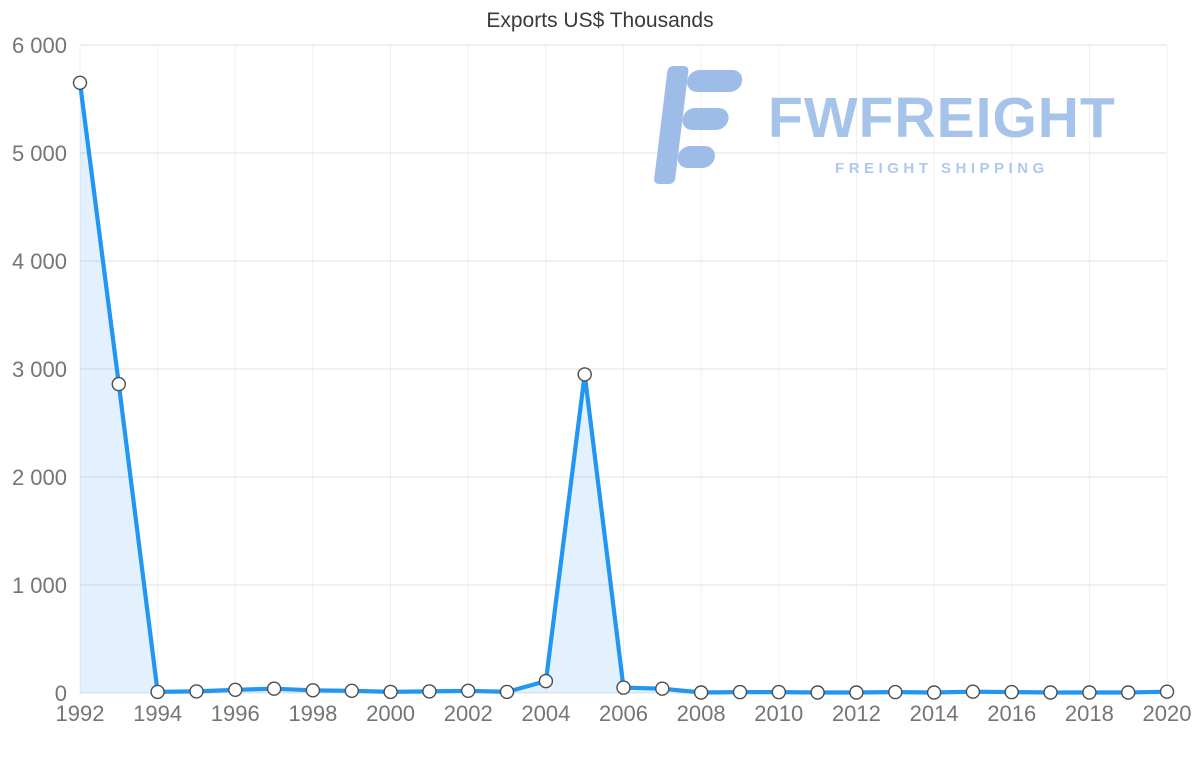 This screenshot has width=1200, height=763. I want to click on y-axis-label: 2 000, so click(39, 477).